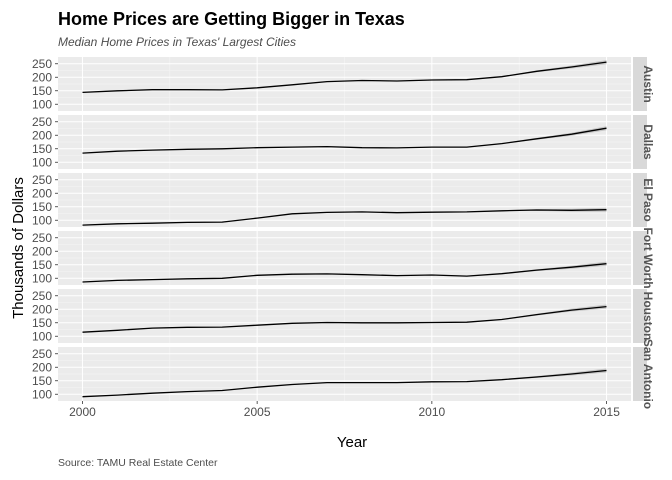  What do you see at coordinates (352, 442) in the screenshot?
I see `x-axis-title: Year` at bounding box center [352, 442].